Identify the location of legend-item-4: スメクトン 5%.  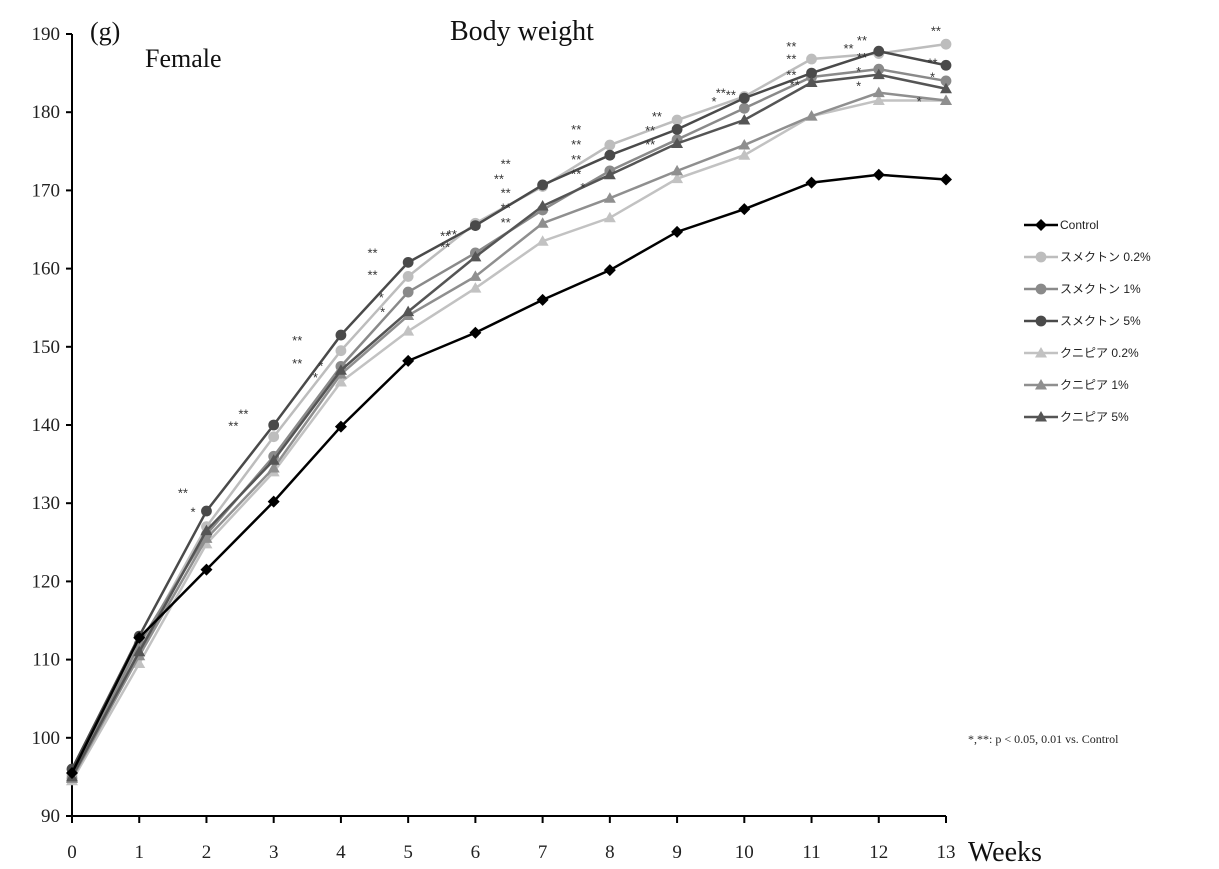
(1082, 321).